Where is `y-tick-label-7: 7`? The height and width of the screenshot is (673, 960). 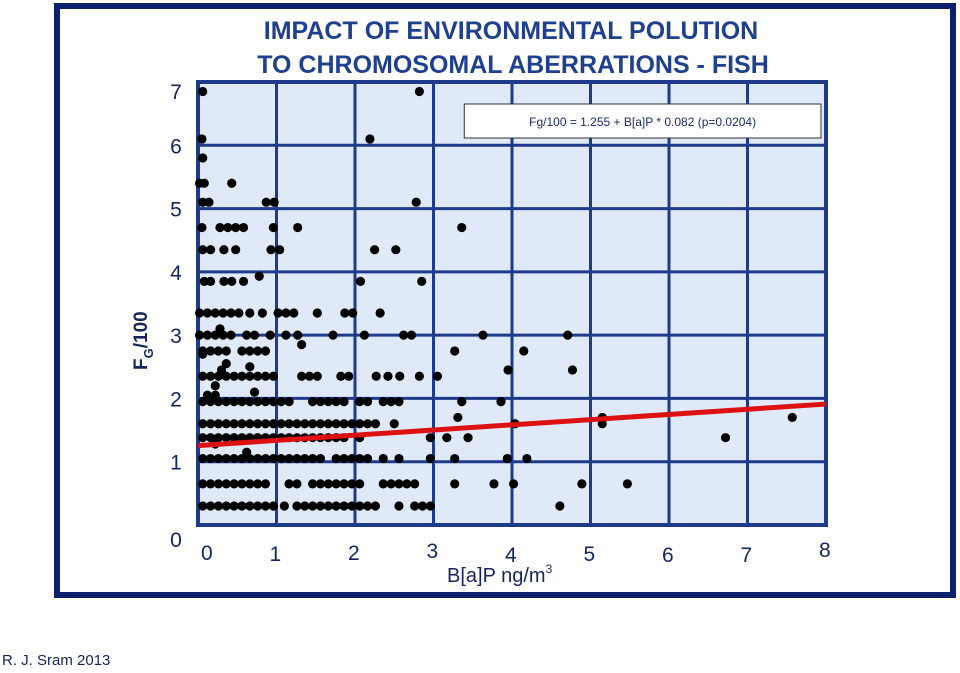
y-tick-label-7: 7 is located at coordinates (176, 92).